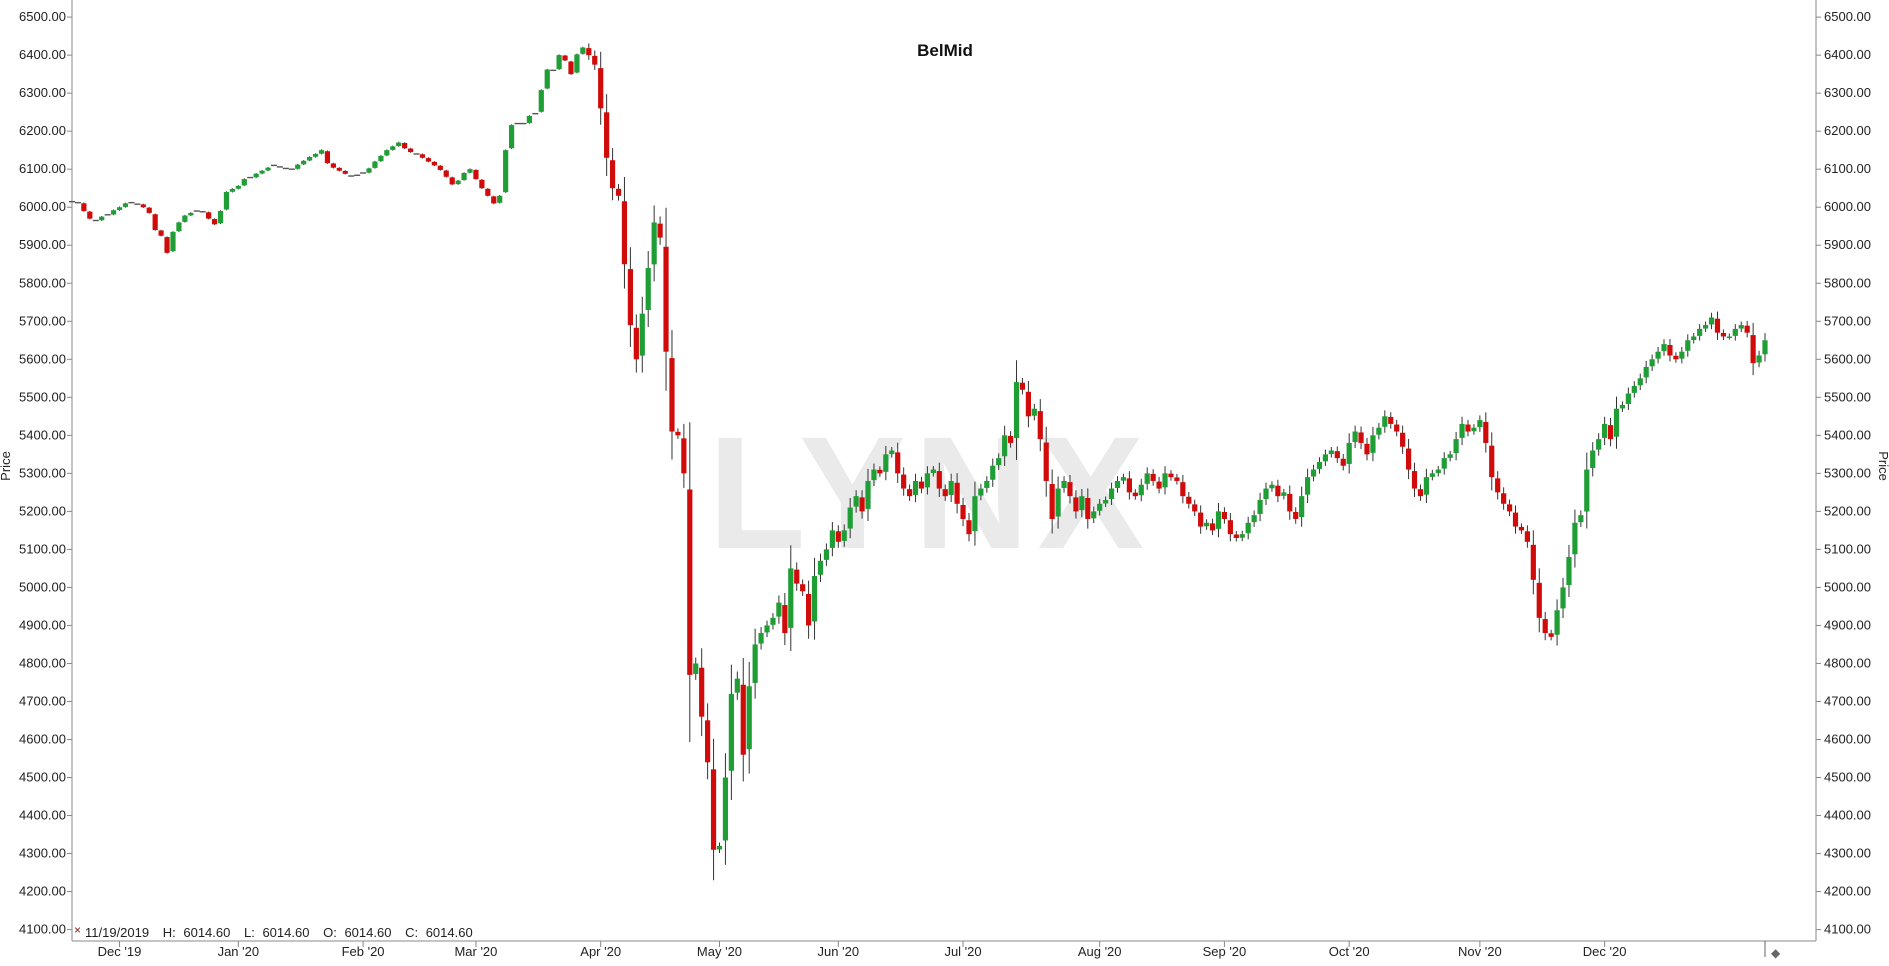 The height and width of the screenshot is (966, 1889). I want to click on y-tick-label-right: 6400.00, so click(1847, 54).